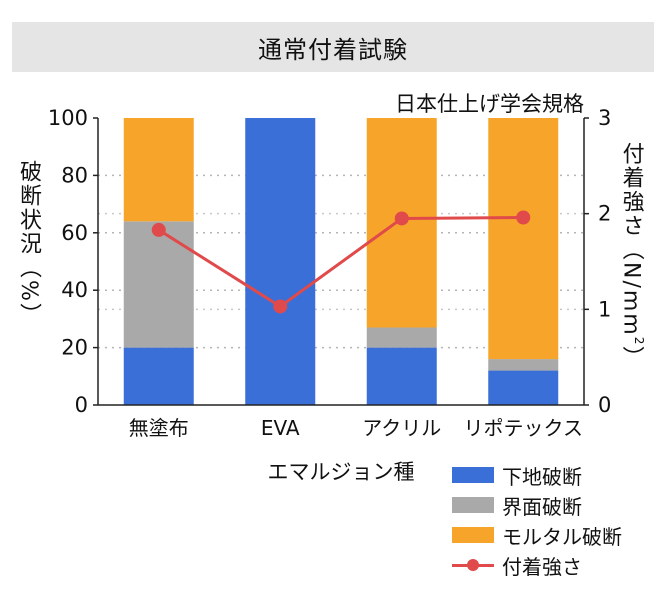 This screenshot has height=600, width=668. Describe the element at coordinates (631, 358) in the screenshot. I see `y-axis-right-title-suffix: ）` at that location.